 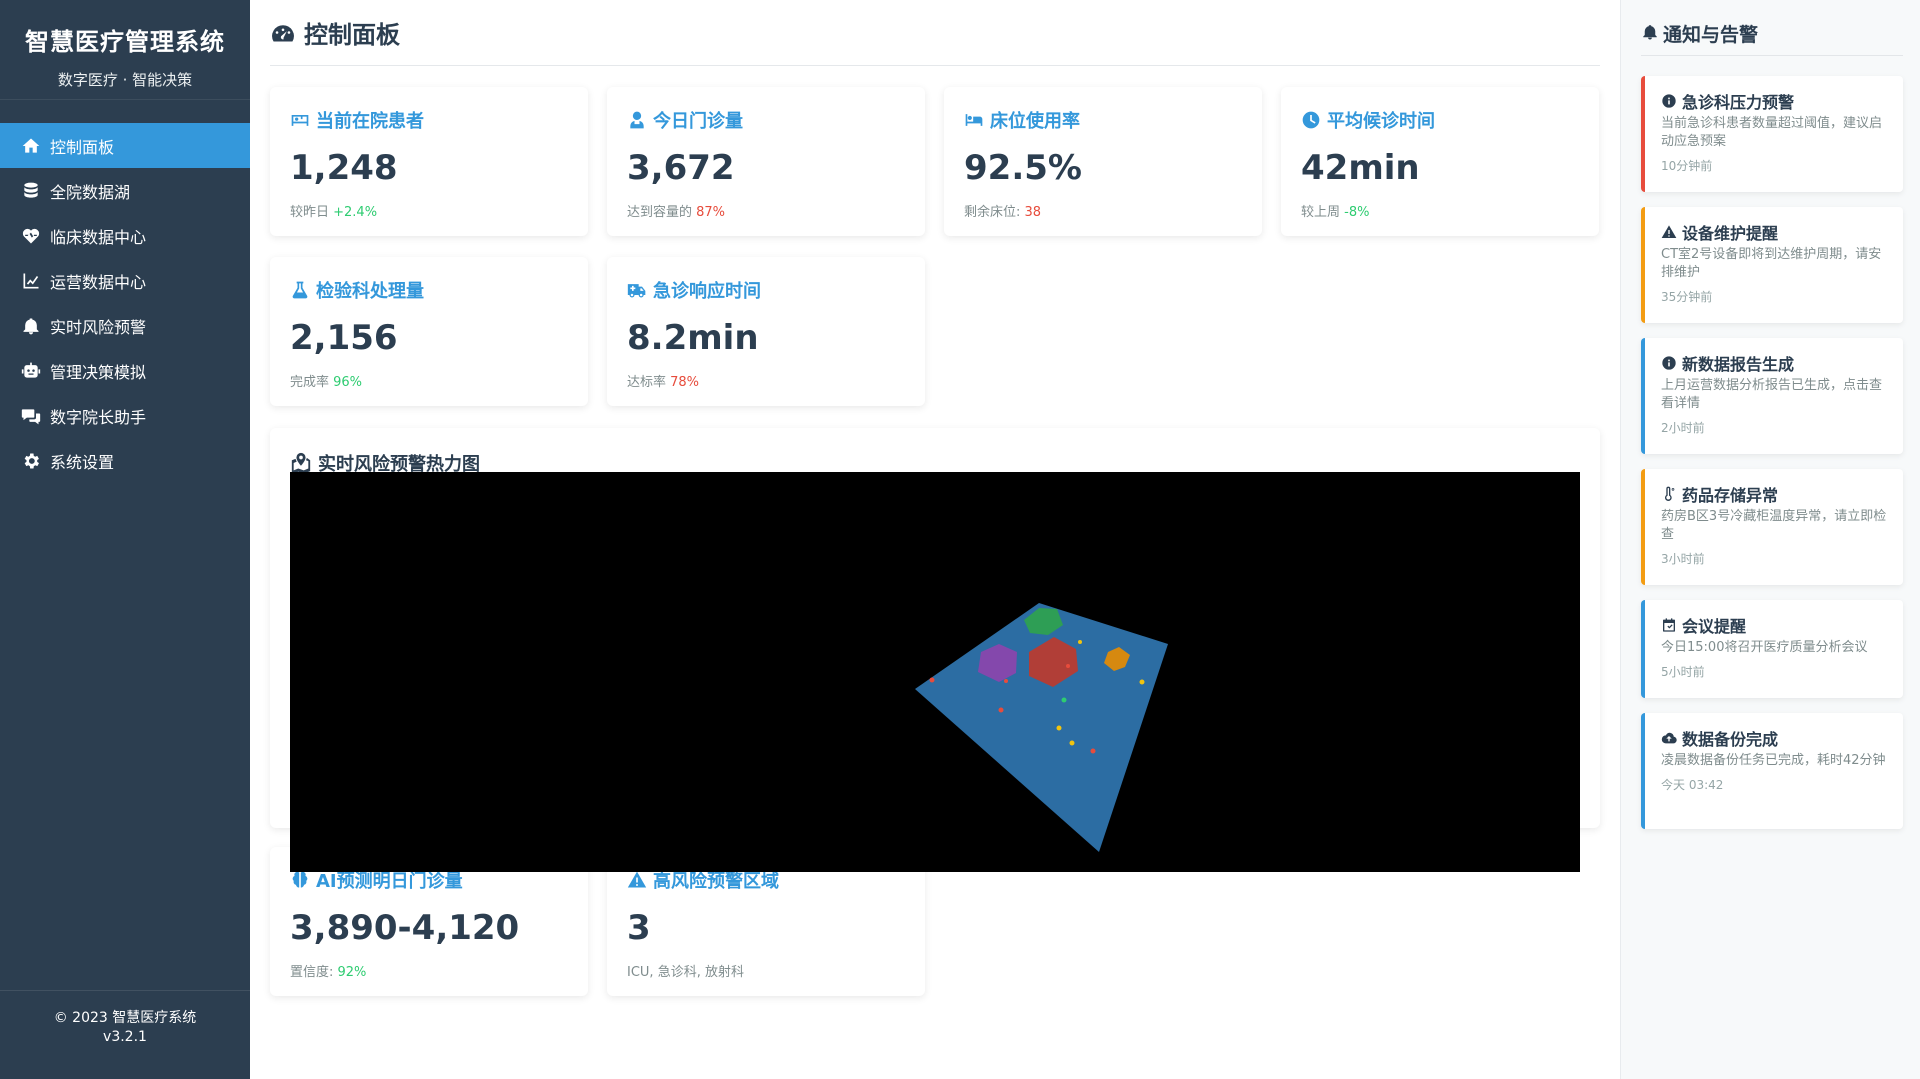 I want to click on brain-icon, so click(x=300, y=879).